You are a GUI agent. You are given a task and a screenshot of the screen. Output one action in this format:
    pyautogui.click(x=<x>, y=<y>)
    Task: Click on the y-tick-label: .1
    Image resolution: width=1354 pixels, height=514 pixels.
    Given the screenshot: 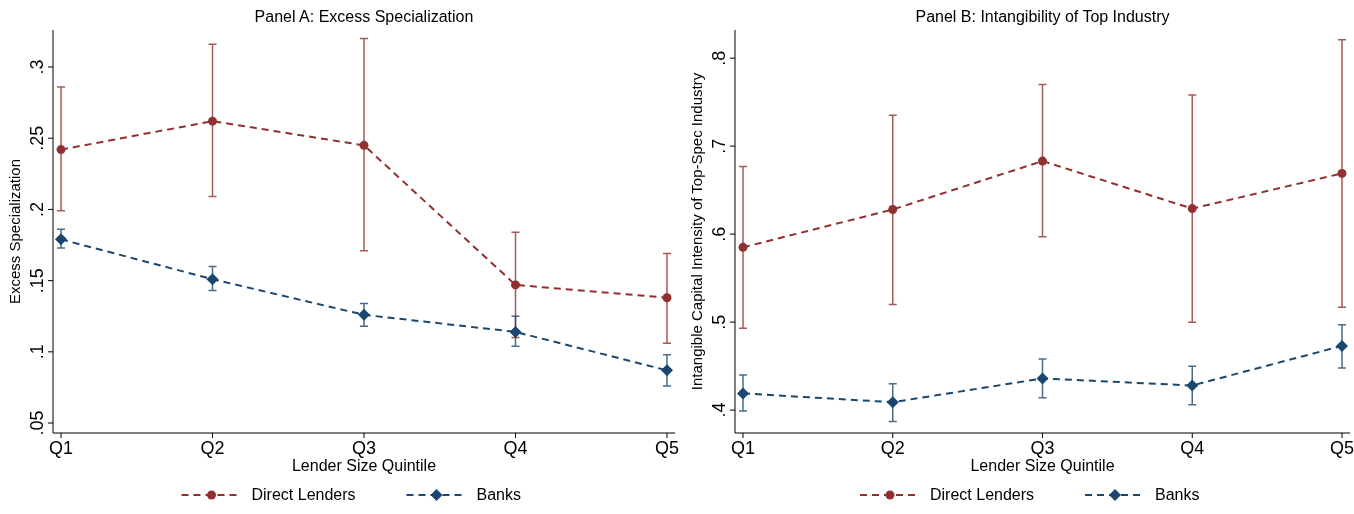 What is the action you would take?
    pyautogui.click(x=37, y=352)
    